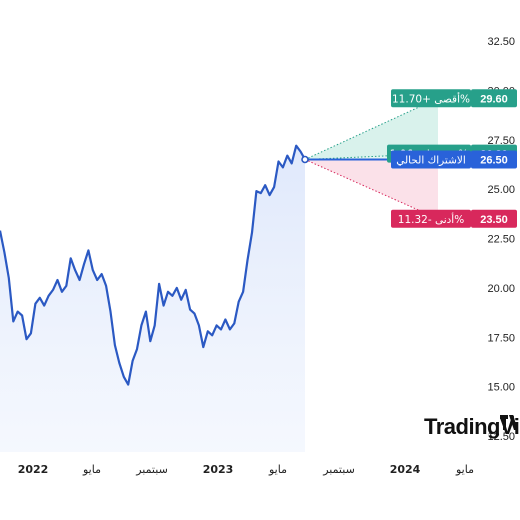 This screenshot has width=520, height=520. I want to click on last-price-marker, so click(305, 159).